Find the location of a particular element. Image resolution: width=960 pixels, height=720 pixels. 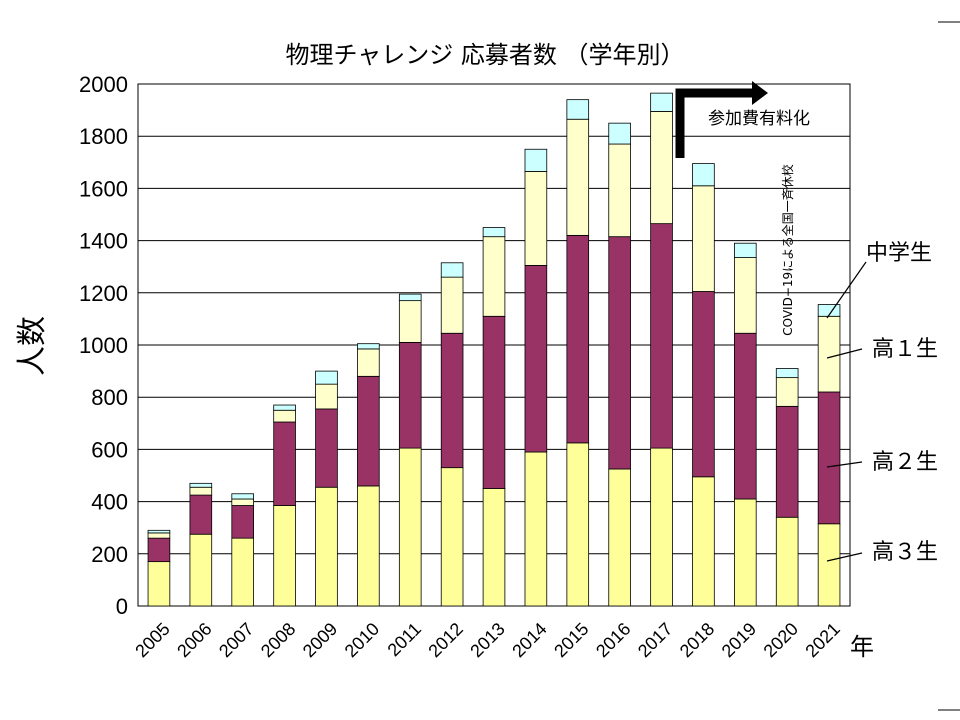

bar-segment-2012-s2 is located at coordinates (452, 305).